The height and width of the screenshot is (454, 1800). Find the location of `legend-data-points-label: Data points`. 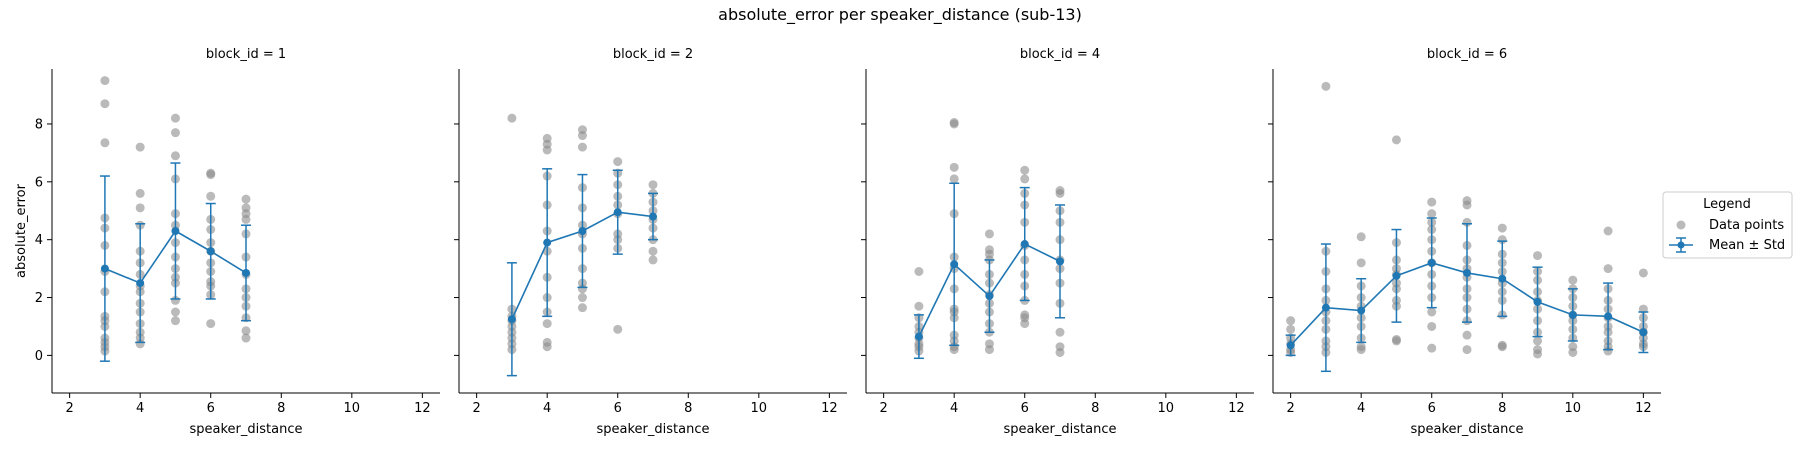

legend-data-points-label: Data points is located at coordinates (1746, 225).